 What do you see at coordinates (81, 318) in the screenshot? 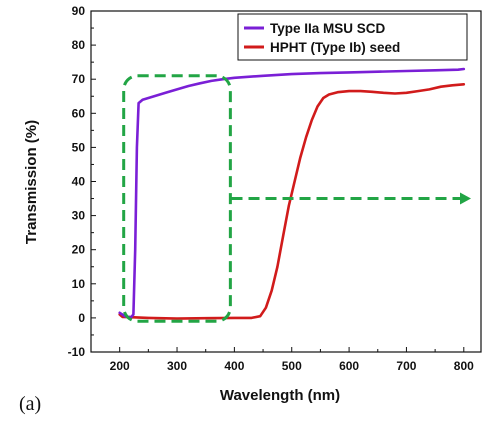
I see `y-tick-label: 0` at bounding box center [81, 318].